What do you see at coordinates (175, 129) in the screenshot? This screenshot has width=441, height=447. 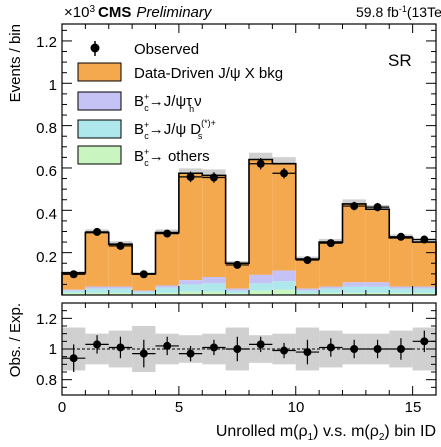 I see `legend-label: B+ c→J/ψ D(*)+ s` at bounding box center [175, 129].